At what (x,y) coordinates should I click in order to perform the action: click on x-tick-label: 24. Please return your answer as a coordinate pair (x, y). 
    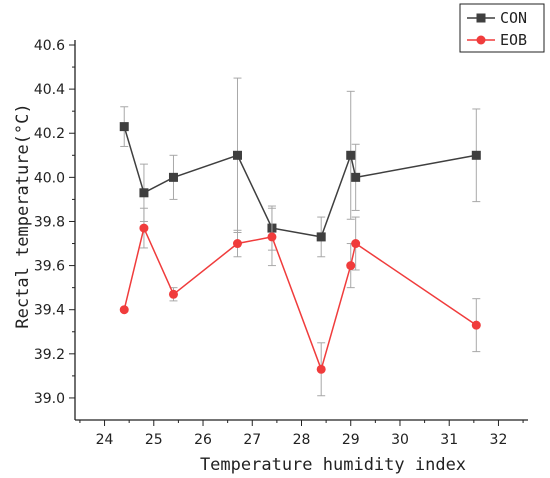
    Looking at the image, I should click on (105, 440).